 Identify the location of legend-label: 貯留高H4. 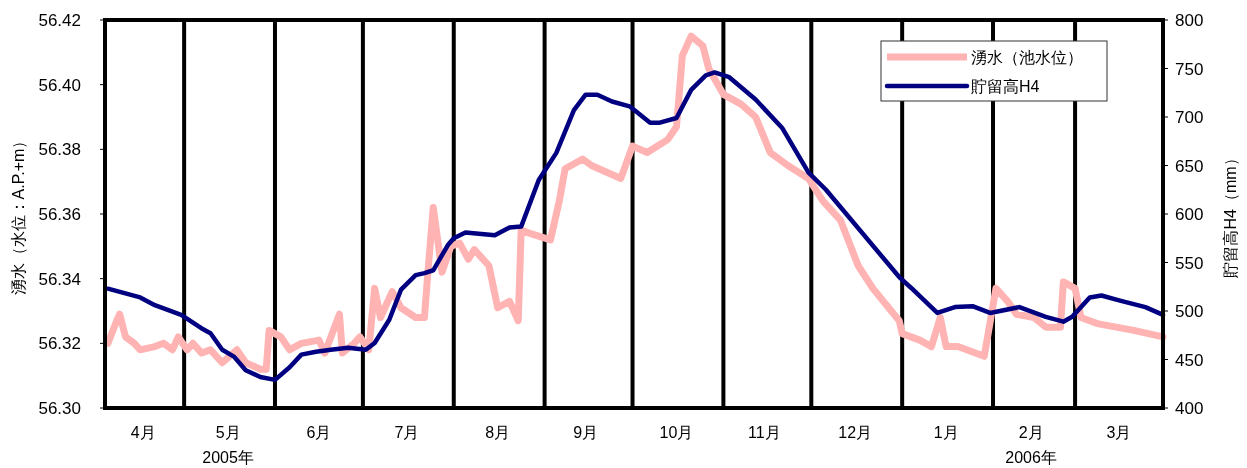
(1005, 86).